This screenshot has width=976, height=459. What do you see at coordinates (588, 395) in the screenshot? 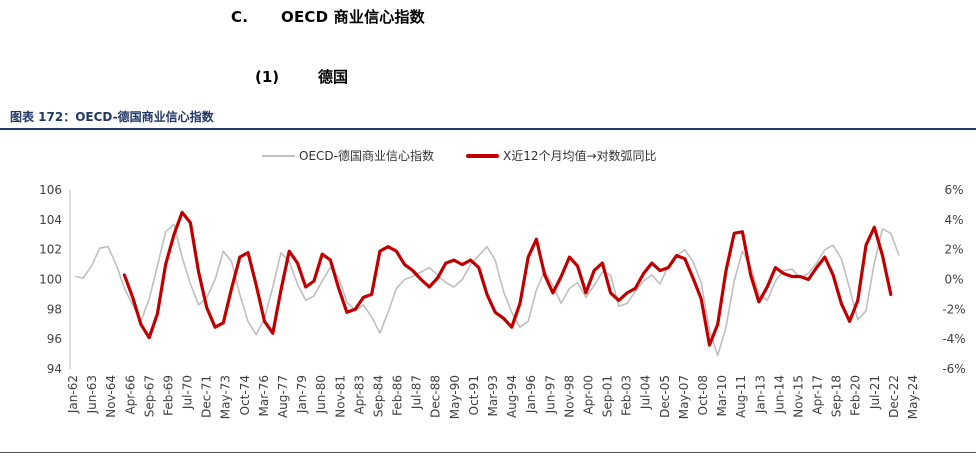
I see `x-tick-label: Apr-00` at bounding box center [588, 395].